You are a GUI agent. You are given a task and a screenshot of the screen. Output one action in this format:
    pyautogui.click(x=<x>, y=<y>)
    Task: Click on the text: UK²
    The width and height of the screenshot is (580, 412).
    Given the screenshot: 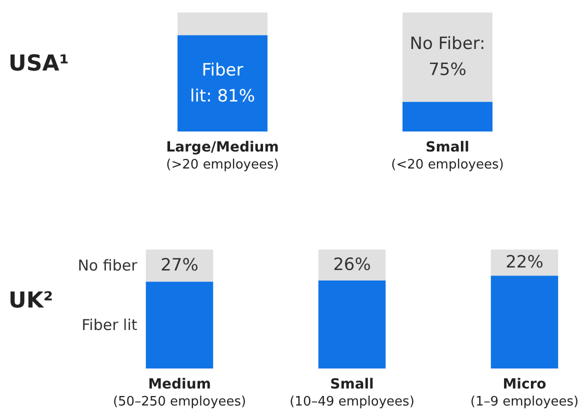 What is the action you would take?
    pyautogui.click(x=31, y=301)
    